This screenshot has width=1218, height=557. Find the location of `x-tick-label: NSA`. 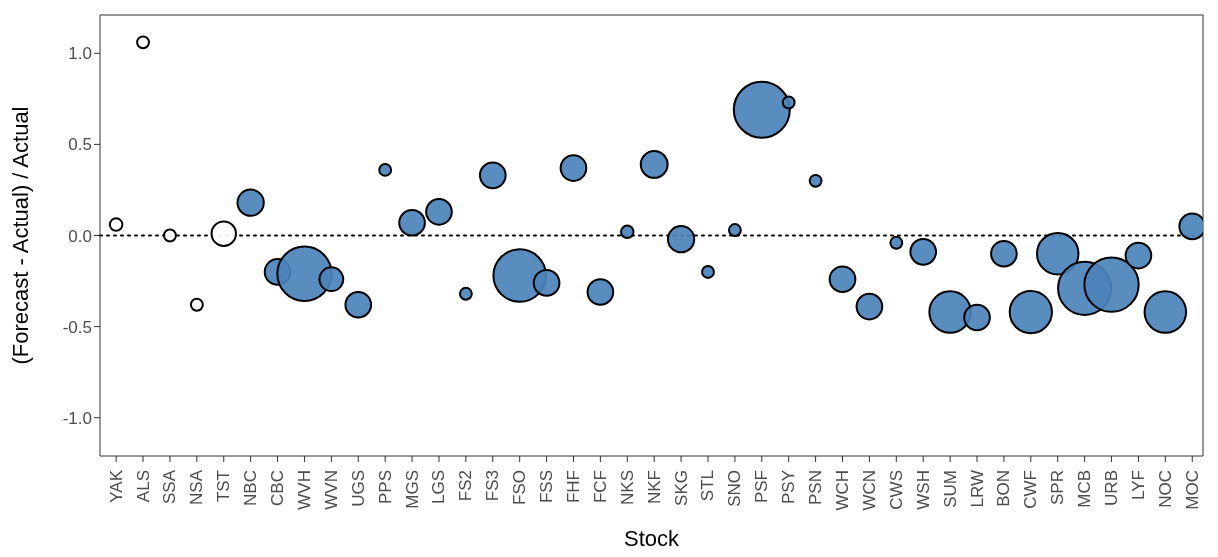

x-tick-label: NSA is located at coordinates (197, 487).